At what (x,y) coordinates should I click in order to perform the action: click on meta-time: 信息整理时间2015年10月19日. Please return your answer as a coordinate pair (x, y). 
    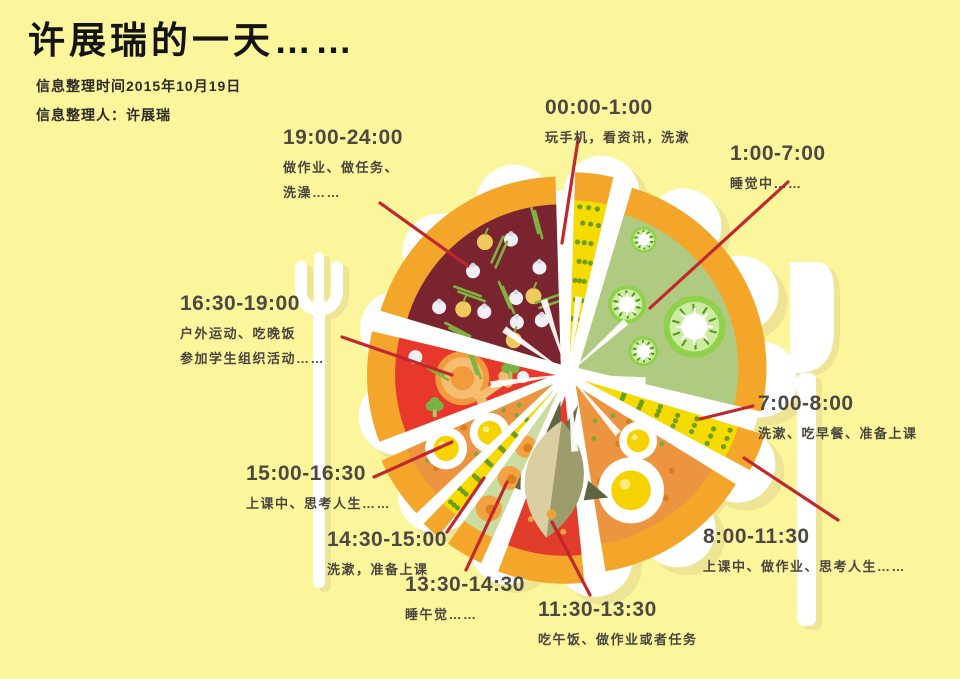
    Looking at the image, I should click on (139, 85).